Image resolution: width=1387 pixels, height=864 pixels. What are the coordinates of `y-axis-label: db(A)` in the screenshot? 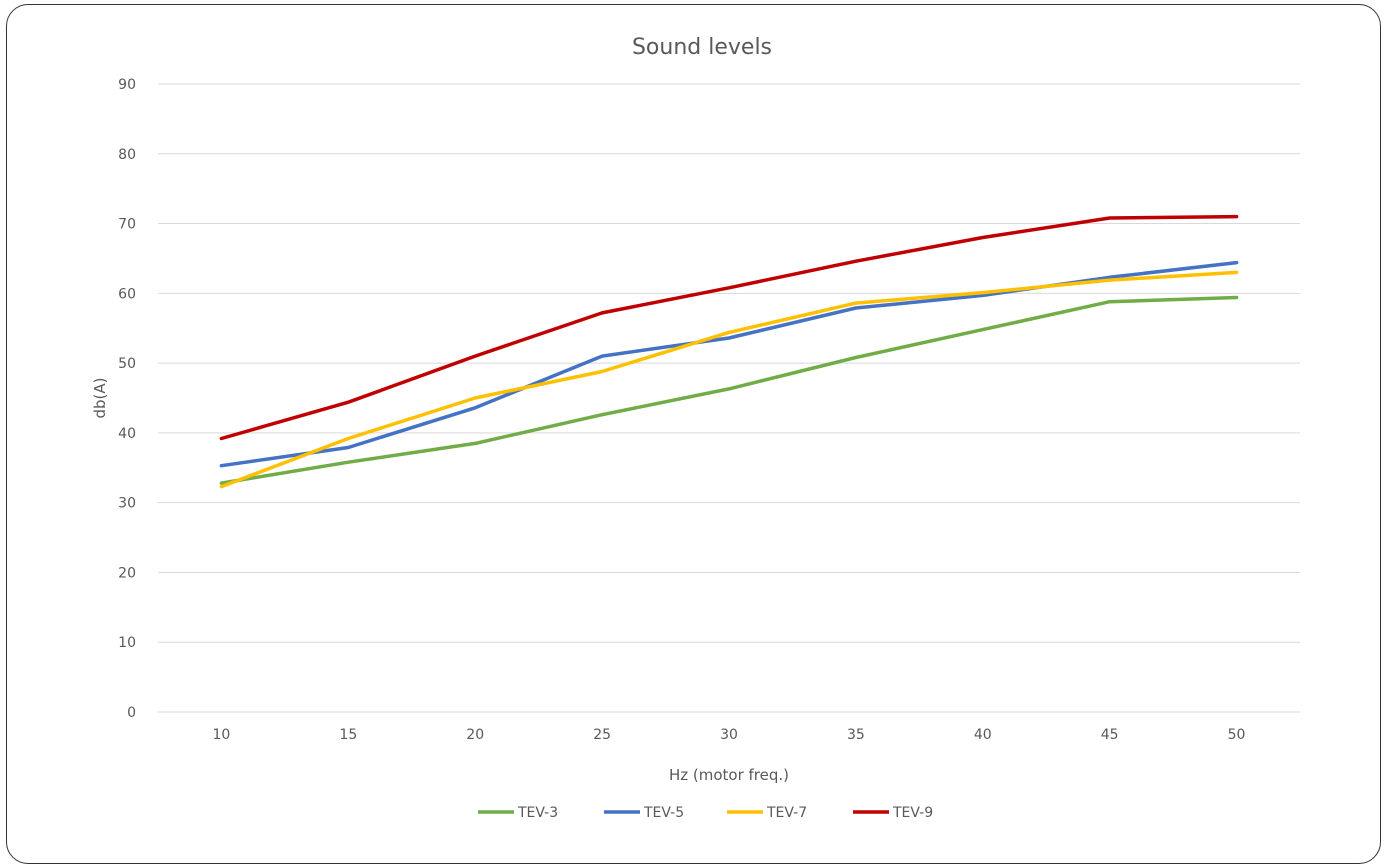 It's located at (100, 397).